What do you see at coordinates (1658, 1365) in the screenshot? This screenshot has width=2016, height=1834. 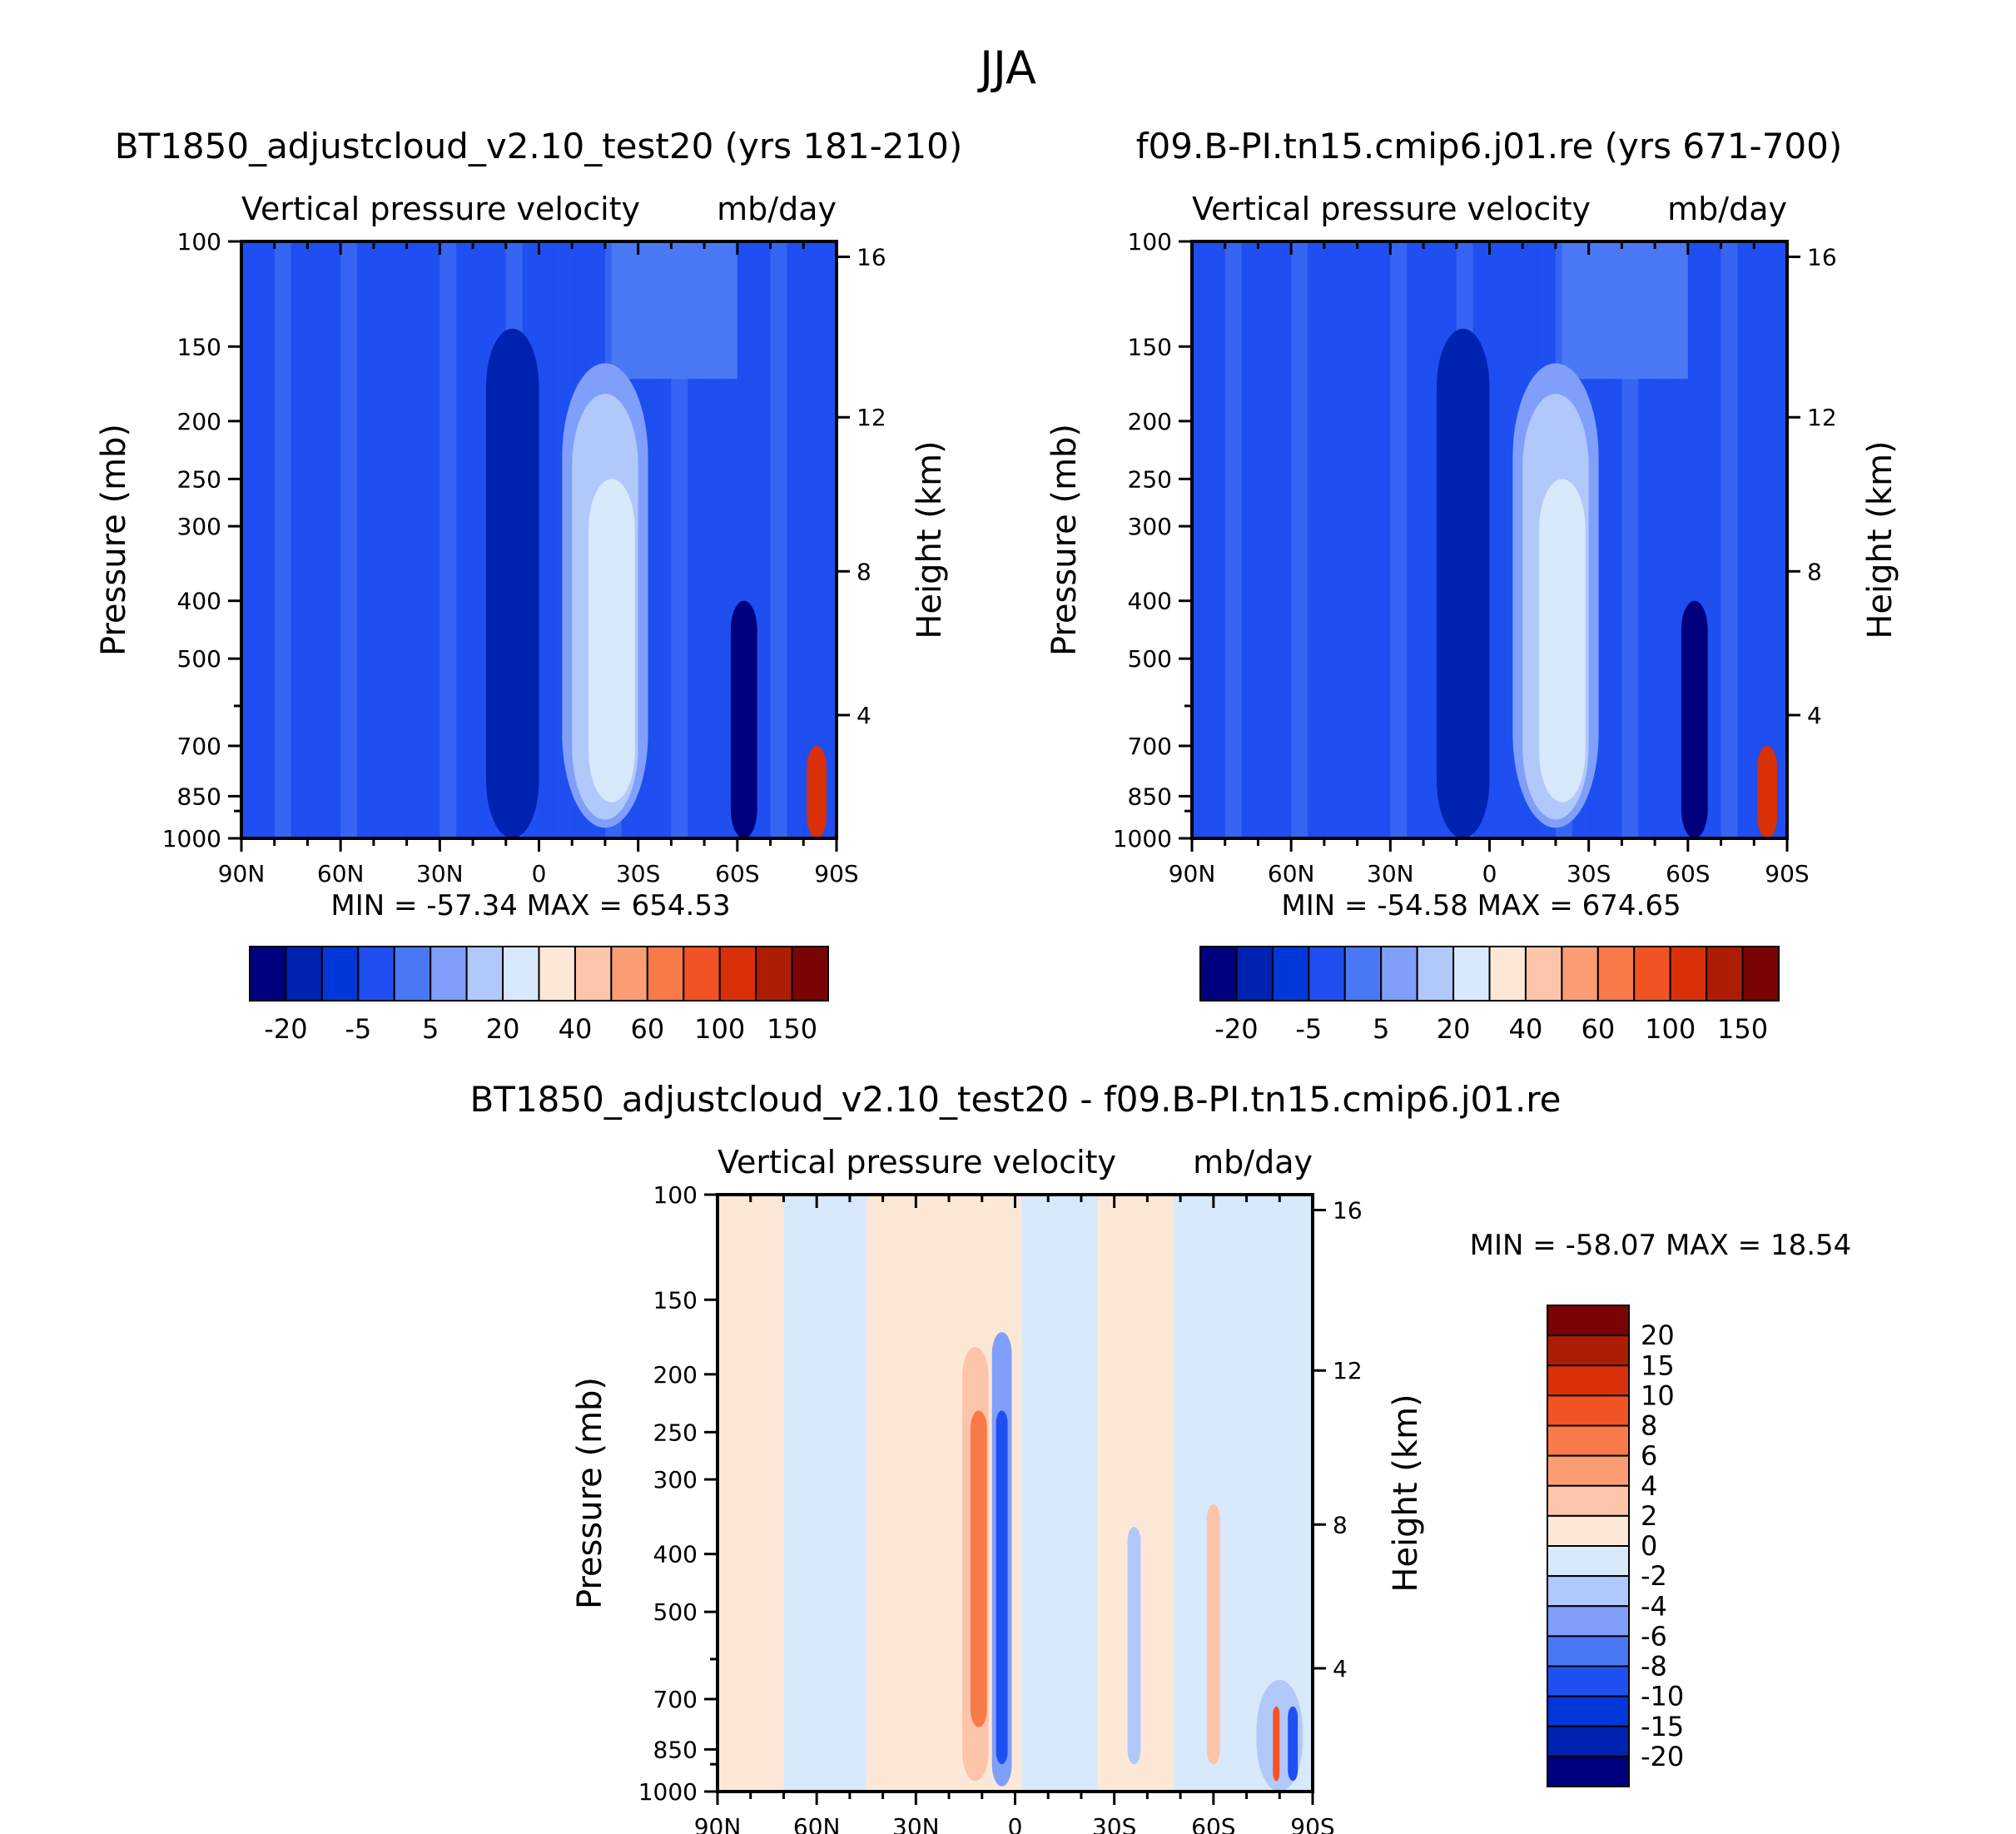 I see `colorbar-label: 15` at bounding box center [1658, 1365].